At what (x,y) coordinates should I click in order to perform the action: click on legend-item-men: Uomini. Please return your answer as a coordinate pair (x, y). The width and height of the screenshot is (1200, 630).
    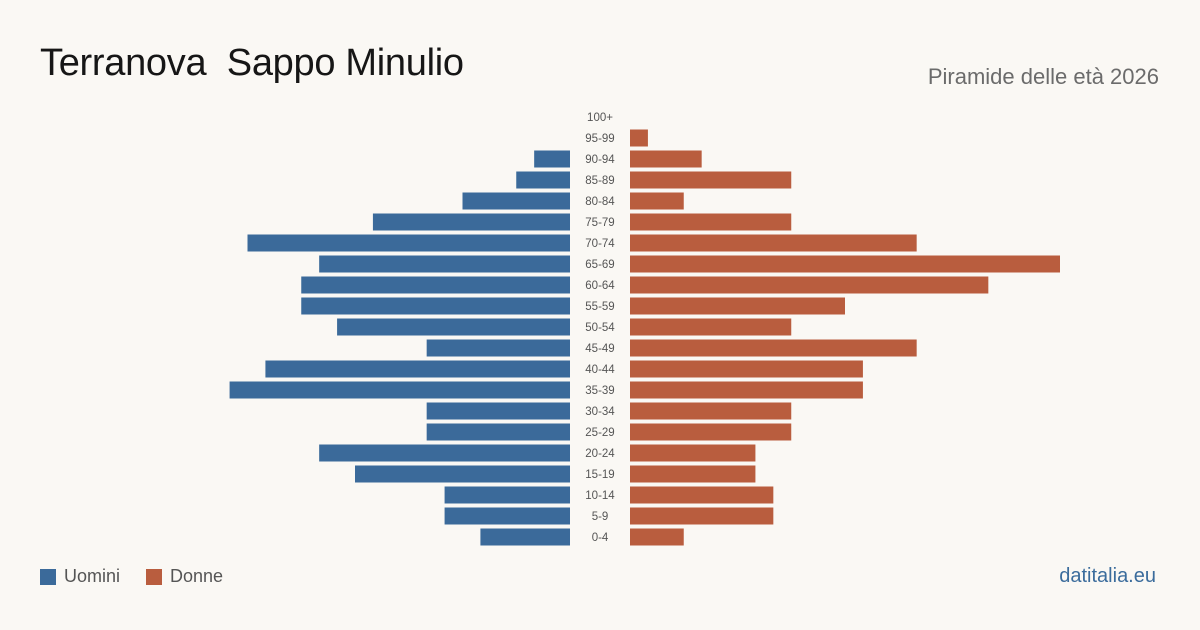
    Looking at the image, I should click on (80, 576).